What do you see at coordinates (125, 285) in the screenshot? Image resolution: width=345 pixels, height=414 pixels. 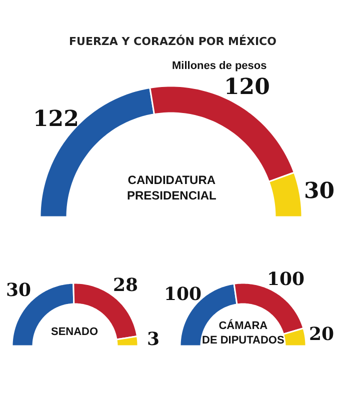 I see `data-label: 28` at bounding box center [125, 285].